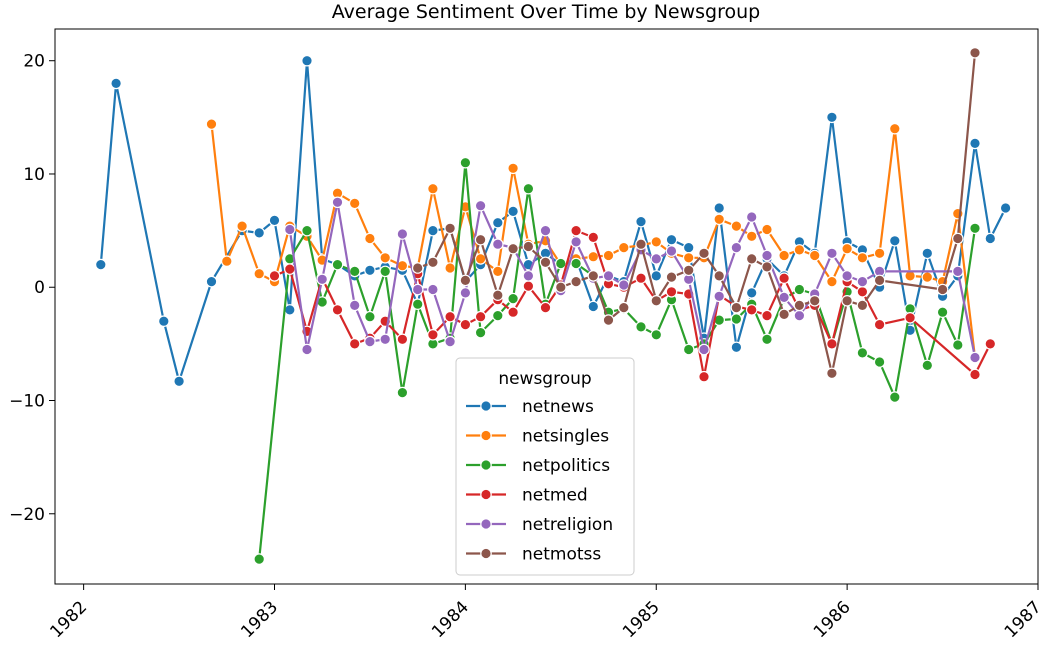 The image size is (1050, 648). Describe the element at coordinates (450, 619) in the screenshot. I see `x-tick-label: 1984` at that location.